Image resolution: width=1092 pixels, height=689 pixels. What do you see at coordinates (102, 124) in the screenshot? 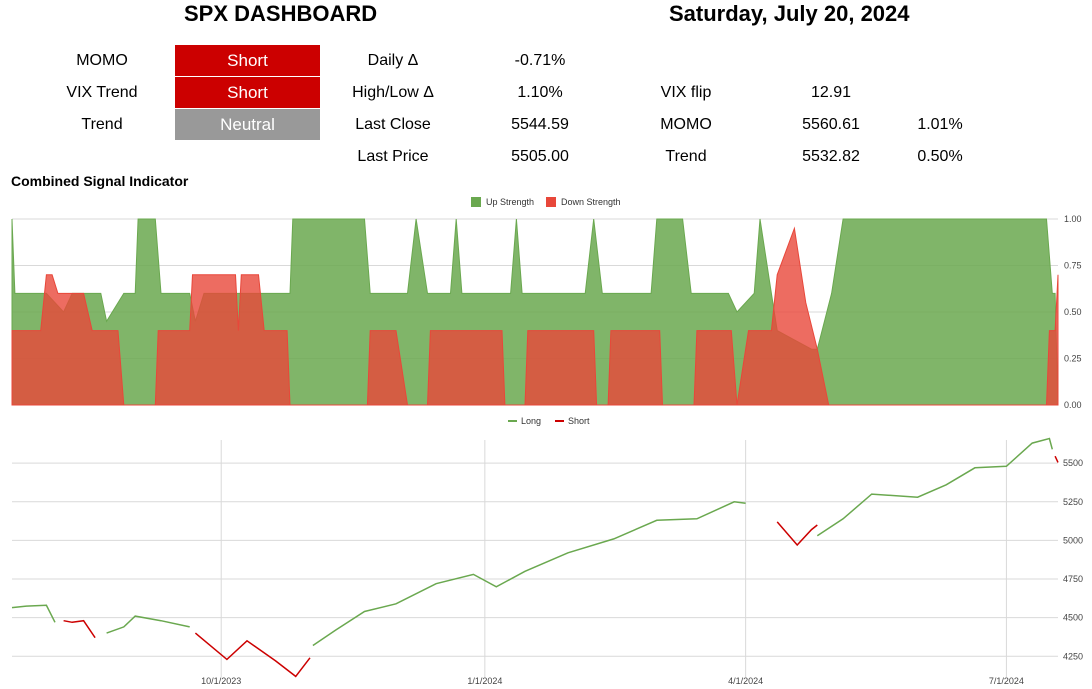
I see `signal-label-trend: Trend` at bounding box center [102, 124].